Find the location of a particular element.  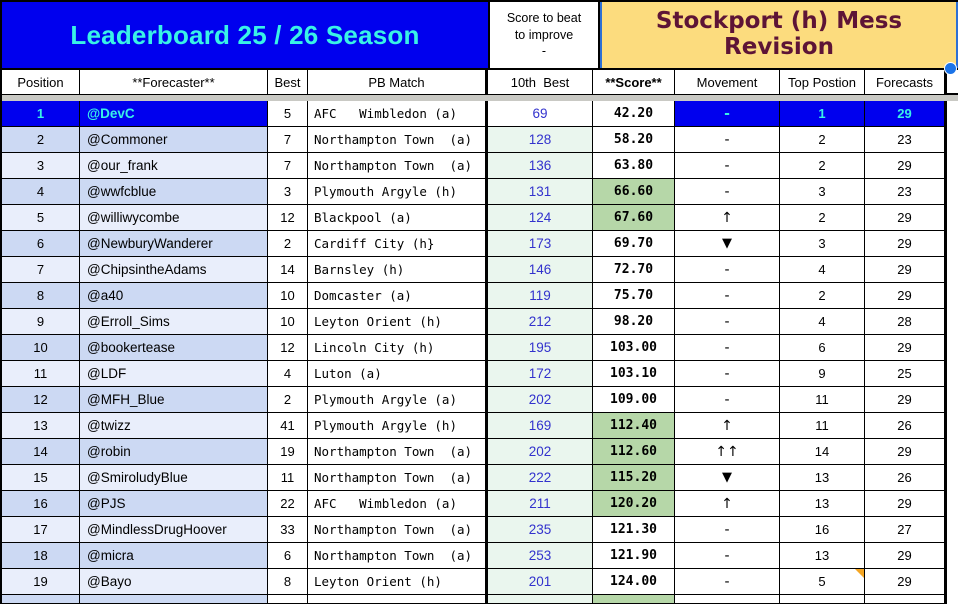

cell-tenth-best: 222 is located at coordinates (540, 478).